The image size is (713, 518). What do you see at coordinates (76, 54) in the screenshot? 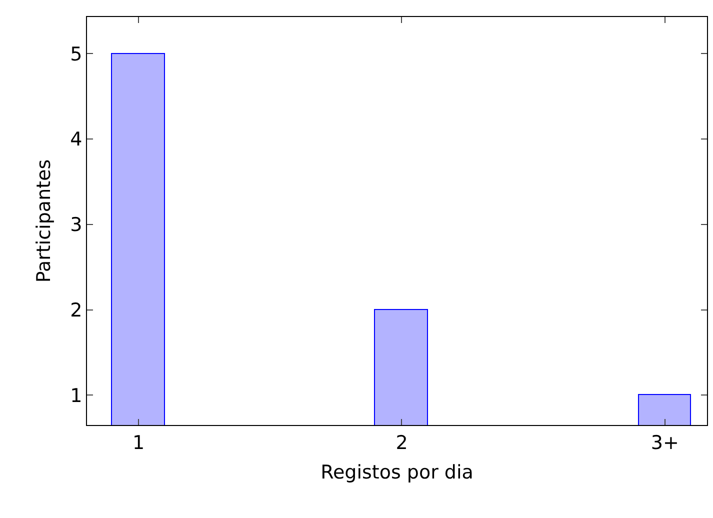
I see `y-tick-label: 5` at bounding box center [76, 54].